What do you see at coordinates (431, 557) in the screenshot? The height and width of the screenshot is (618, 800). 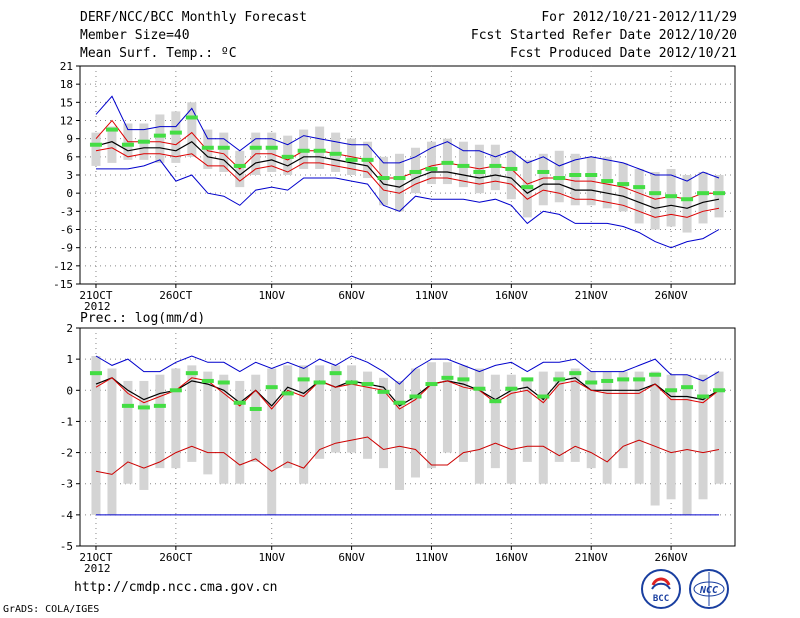 I see `prec-xtick-label: 11NOV` at bounding box center [431, 557].